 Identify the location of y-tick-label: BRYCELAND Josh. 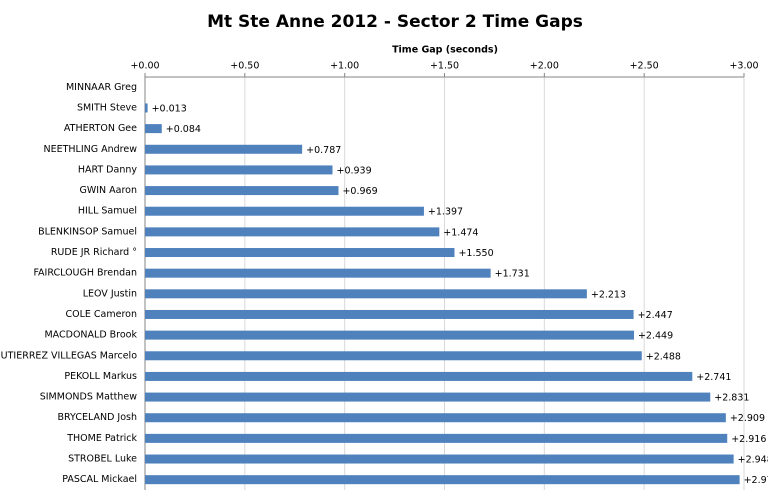
(97, 417).